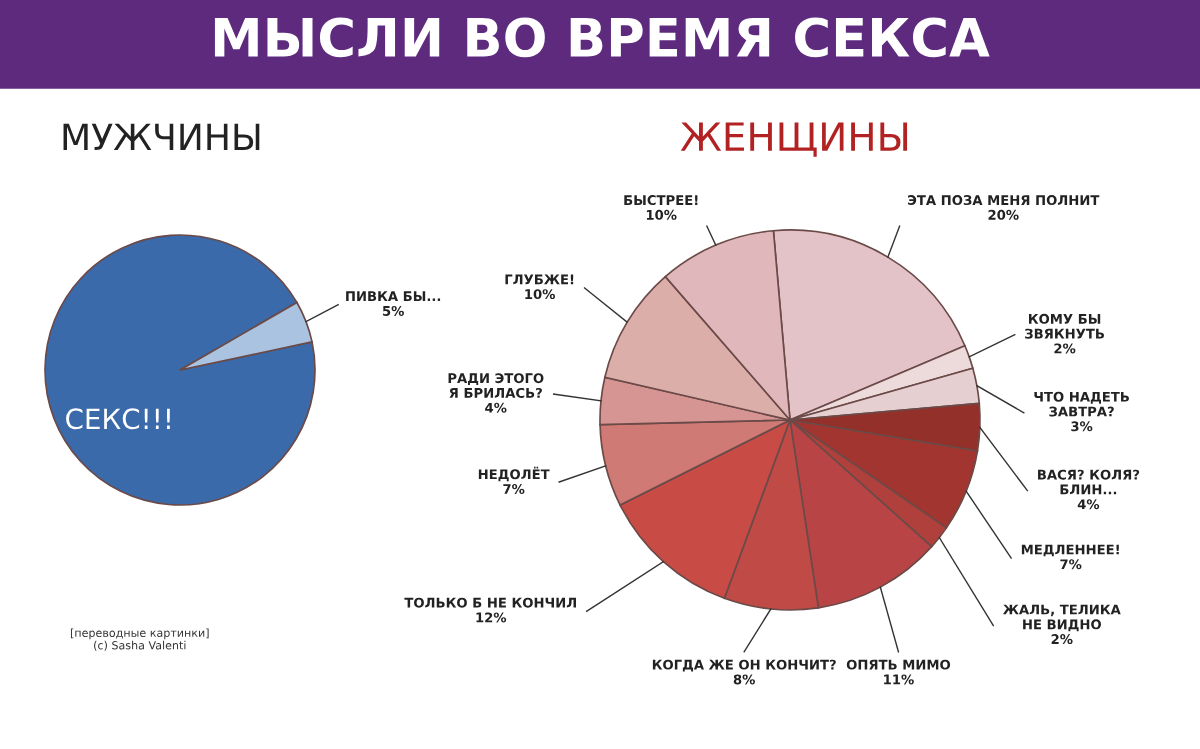  Describe the element at coordinates (1004, 200) in the screenshot. I see `slice-label: ЭТА ПОЗА МЕНЯ ПОЛНИТ` at that location.